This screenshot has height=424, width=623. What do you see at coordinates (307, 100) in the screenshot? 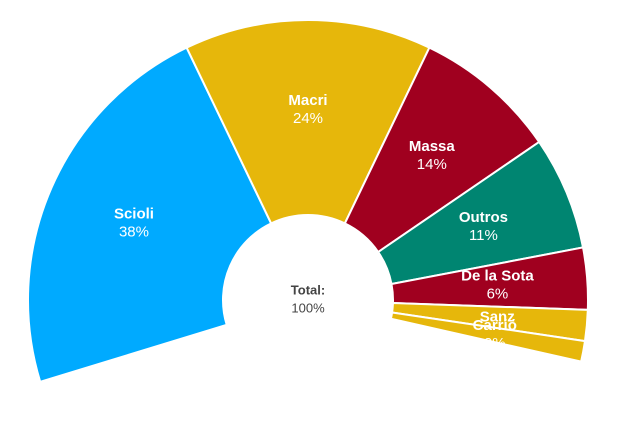
I see `slice-name: Macri` at bounding box center [307, 100].